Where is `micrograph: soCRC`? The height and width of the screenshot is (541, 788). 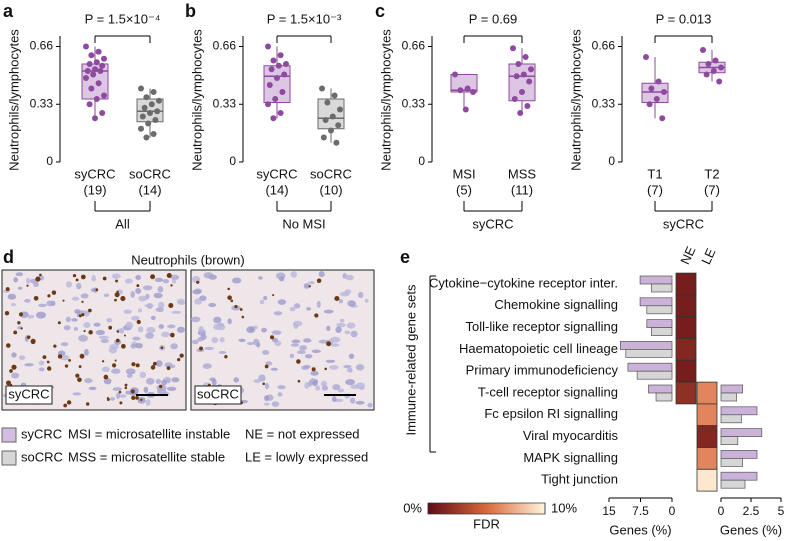 micrograph: soCRC is located at coordinates (282, 340).